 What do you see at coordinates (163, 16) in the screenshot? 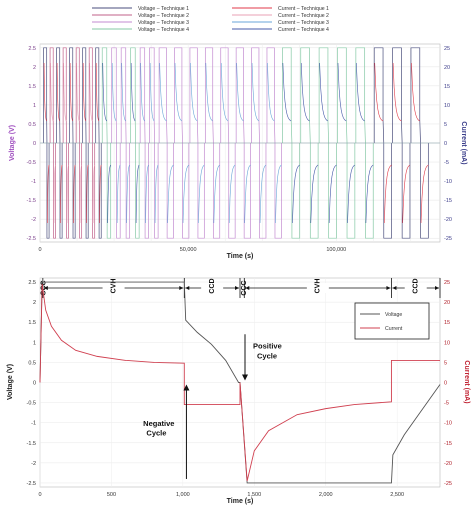
I see `legend-label: Voltage – Technique 2` at bounding box center [163, 16].